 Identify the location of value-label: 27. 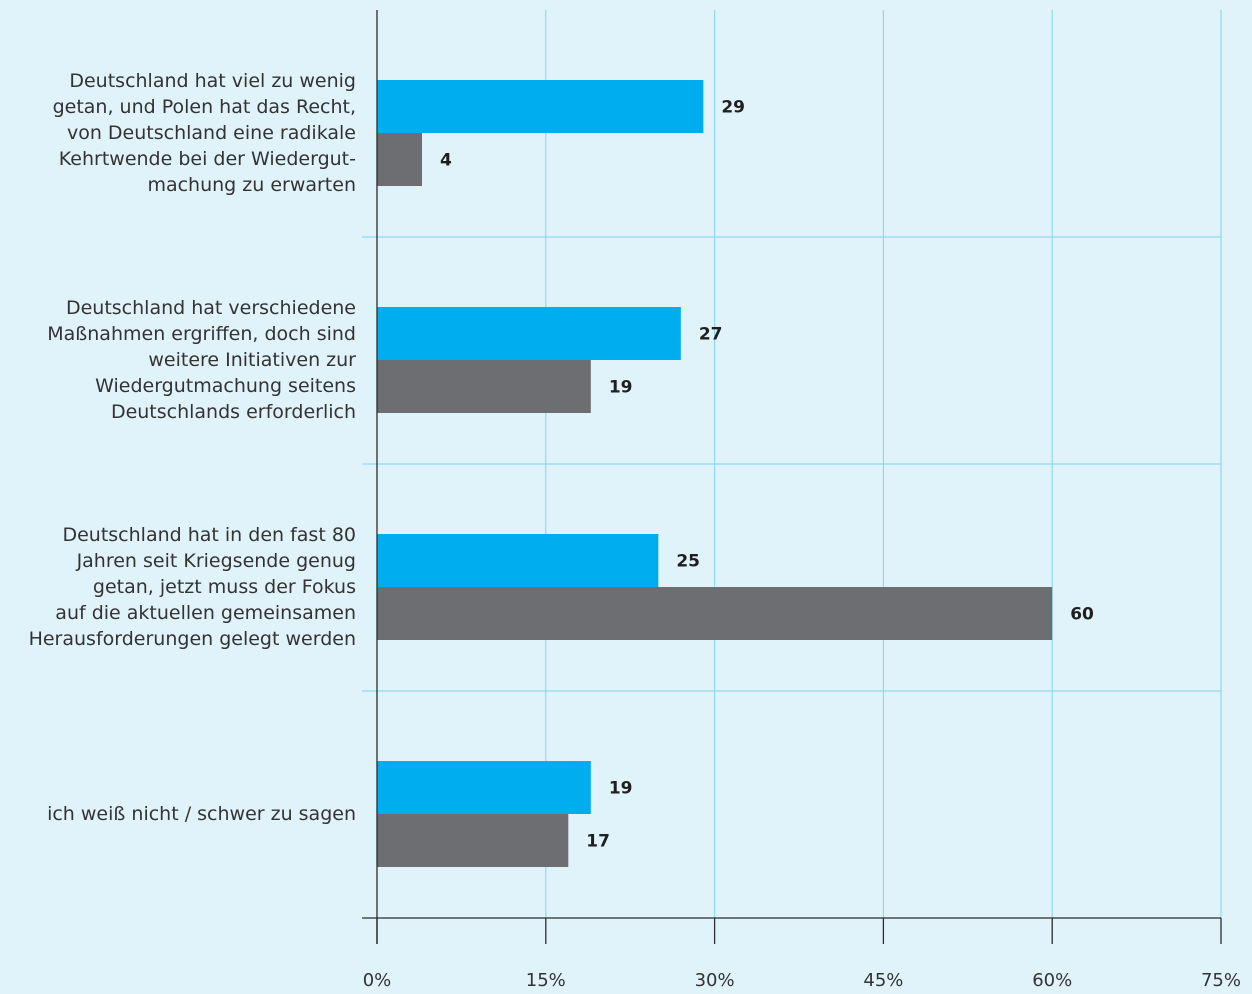
(711, 335).